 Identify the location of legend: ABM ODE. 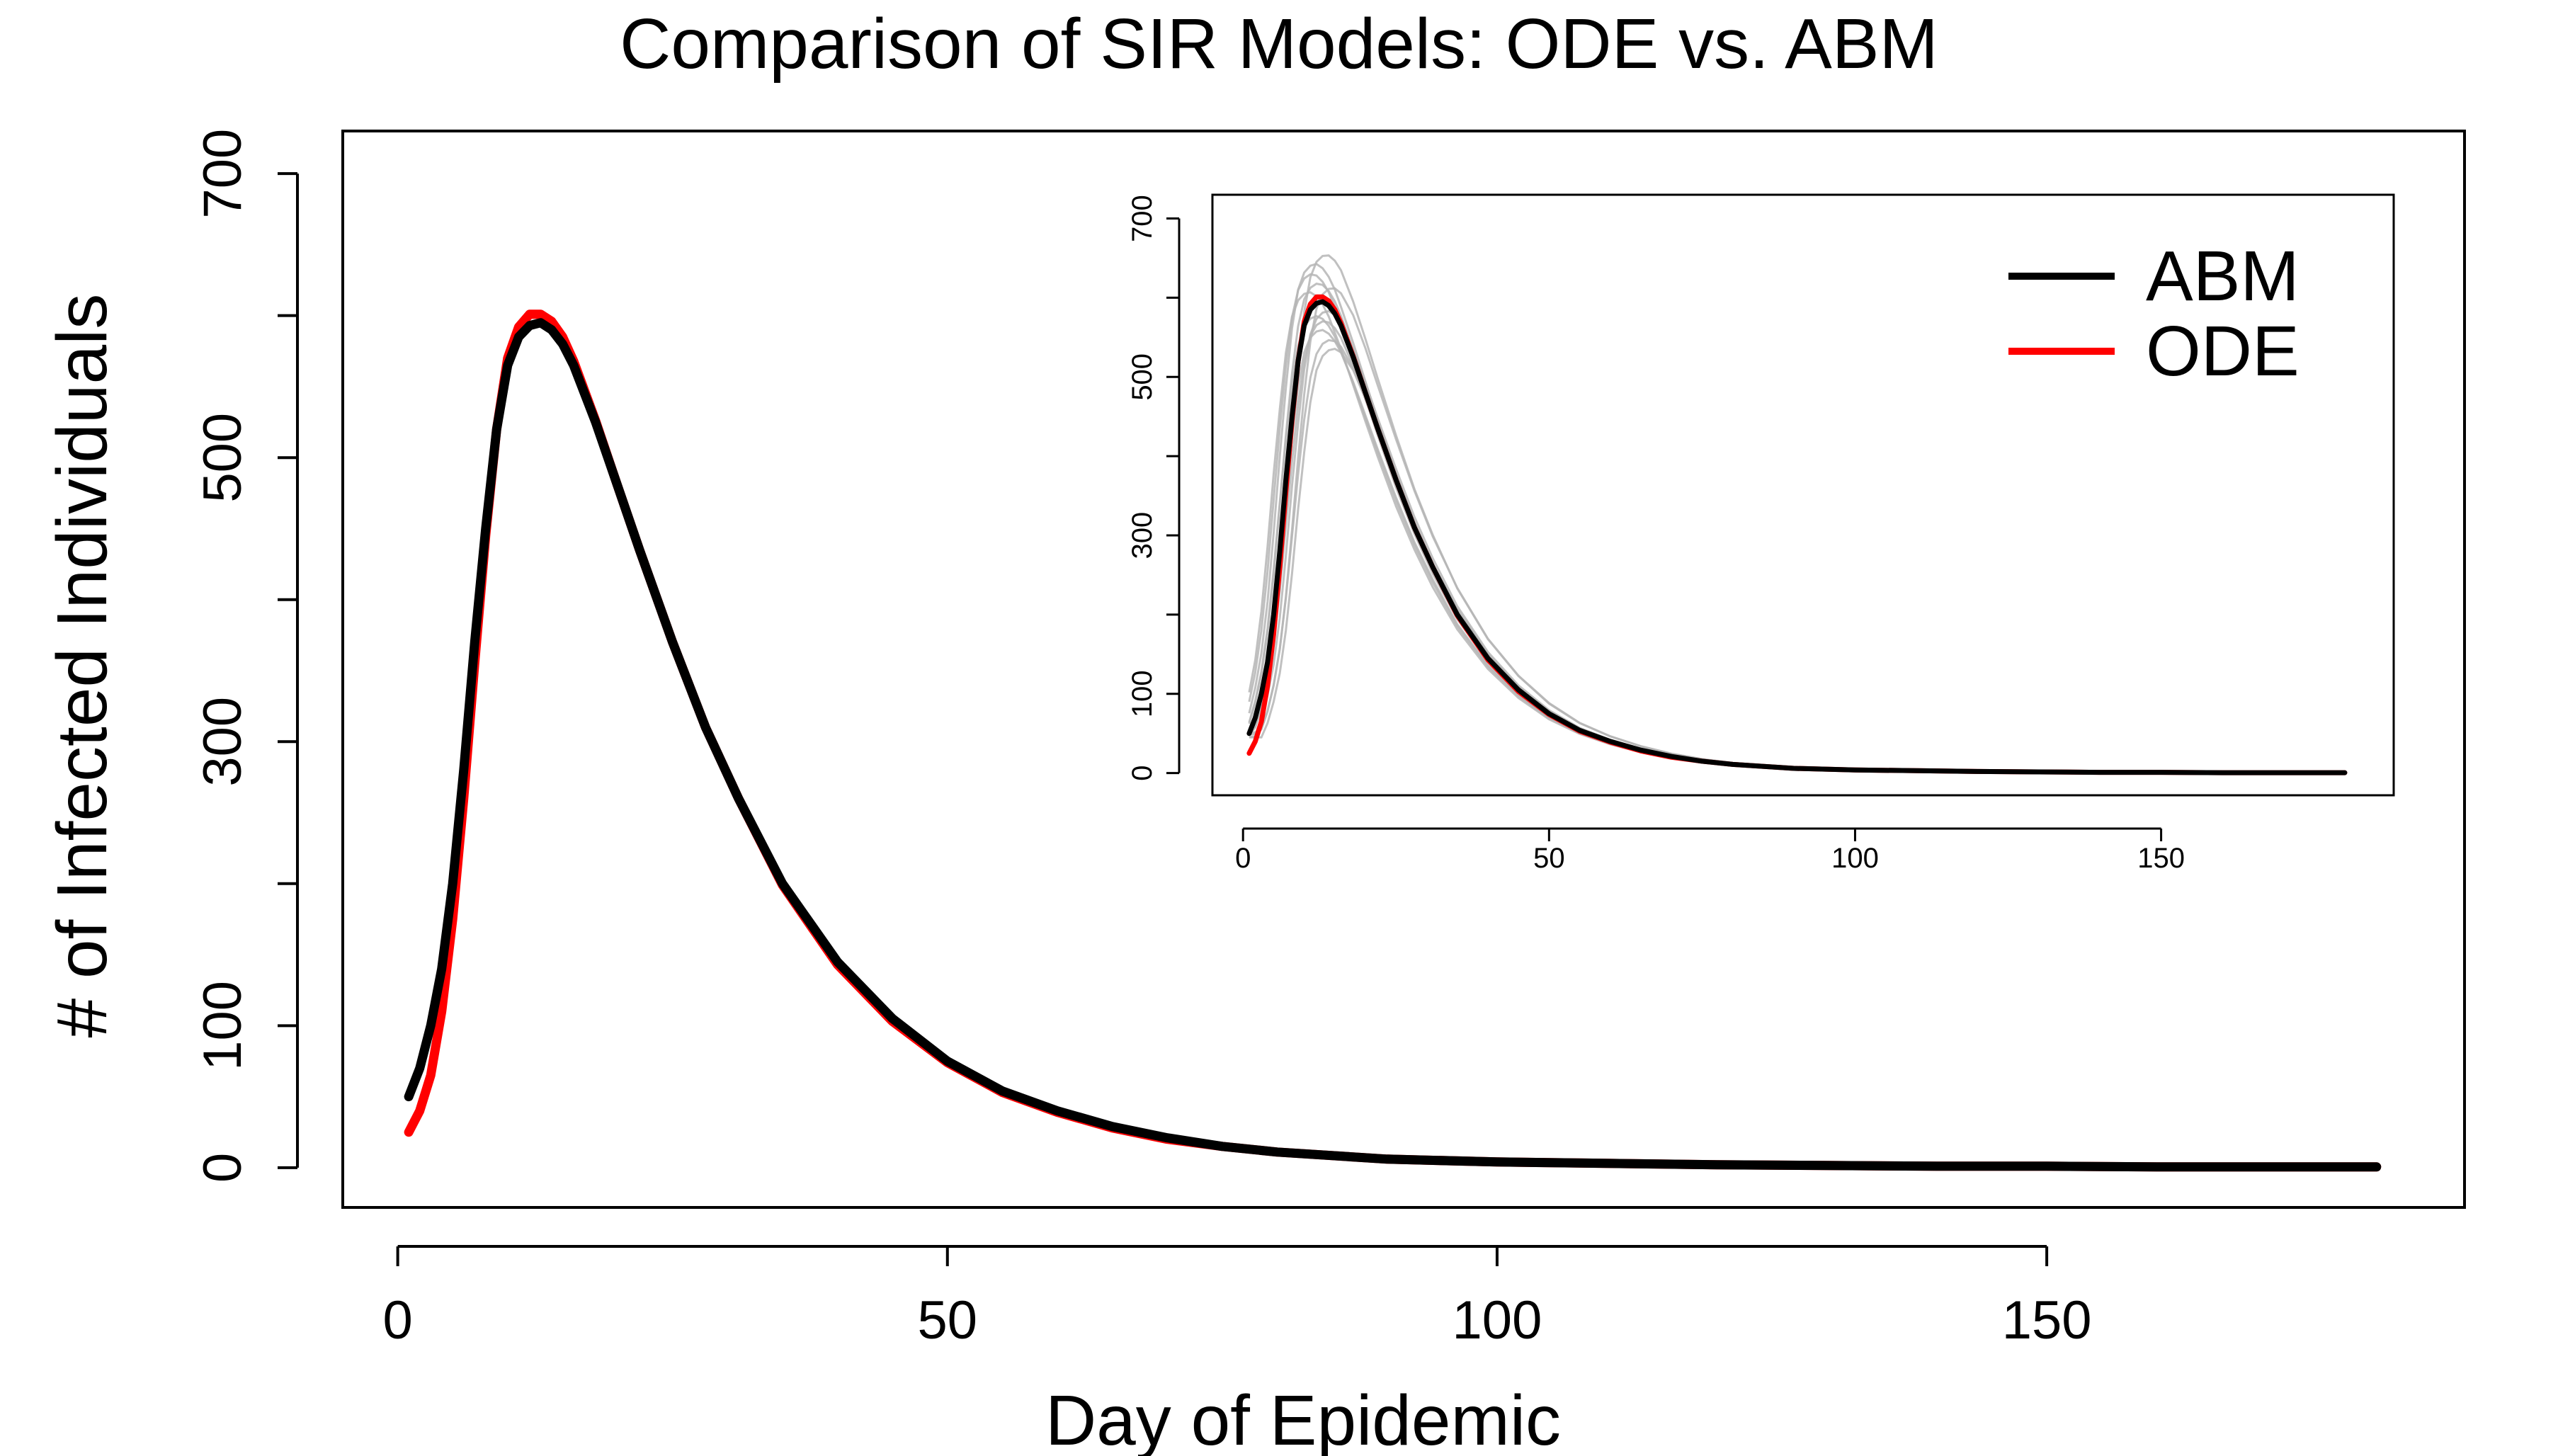
(2154, 314).